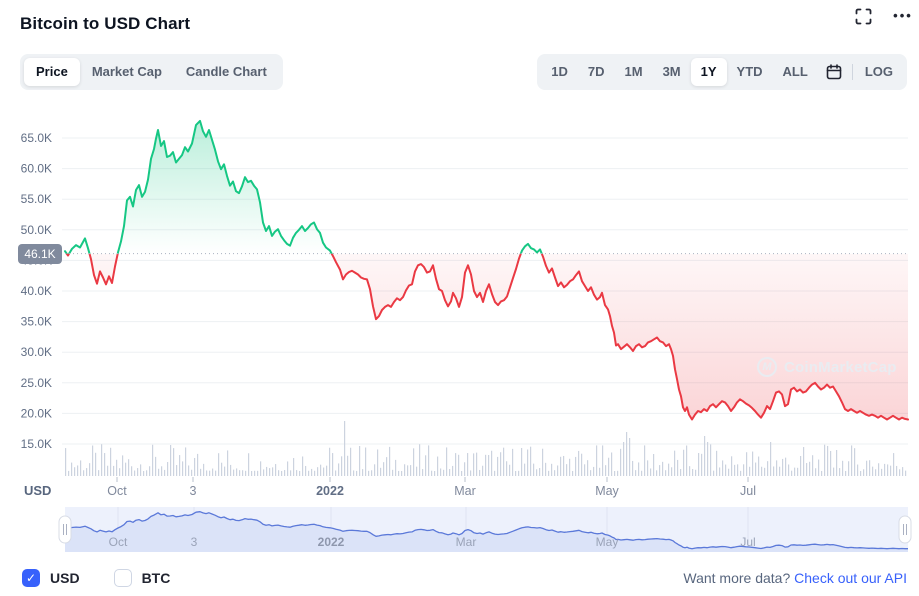  I want to click on y-axis-label: 55.0K, so click(36, 199).